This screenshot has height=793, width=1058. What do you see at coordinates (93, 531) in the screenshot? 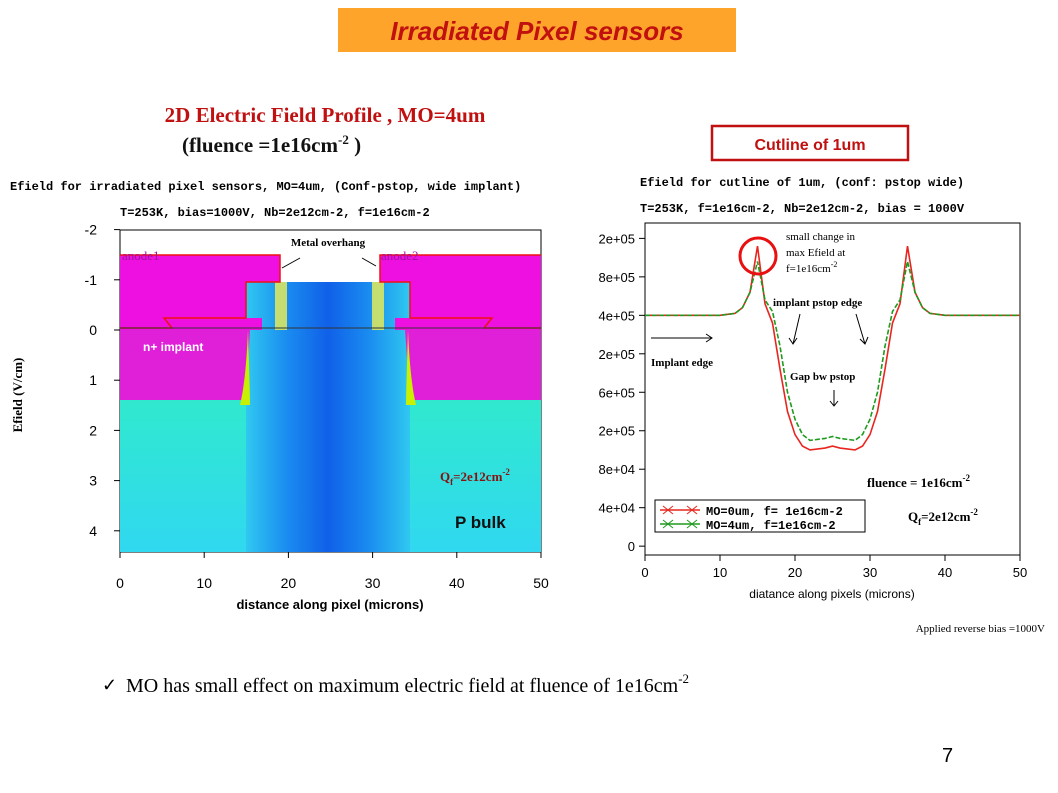
I see `y-tick-label: 4` at bounding box center [93, 531].